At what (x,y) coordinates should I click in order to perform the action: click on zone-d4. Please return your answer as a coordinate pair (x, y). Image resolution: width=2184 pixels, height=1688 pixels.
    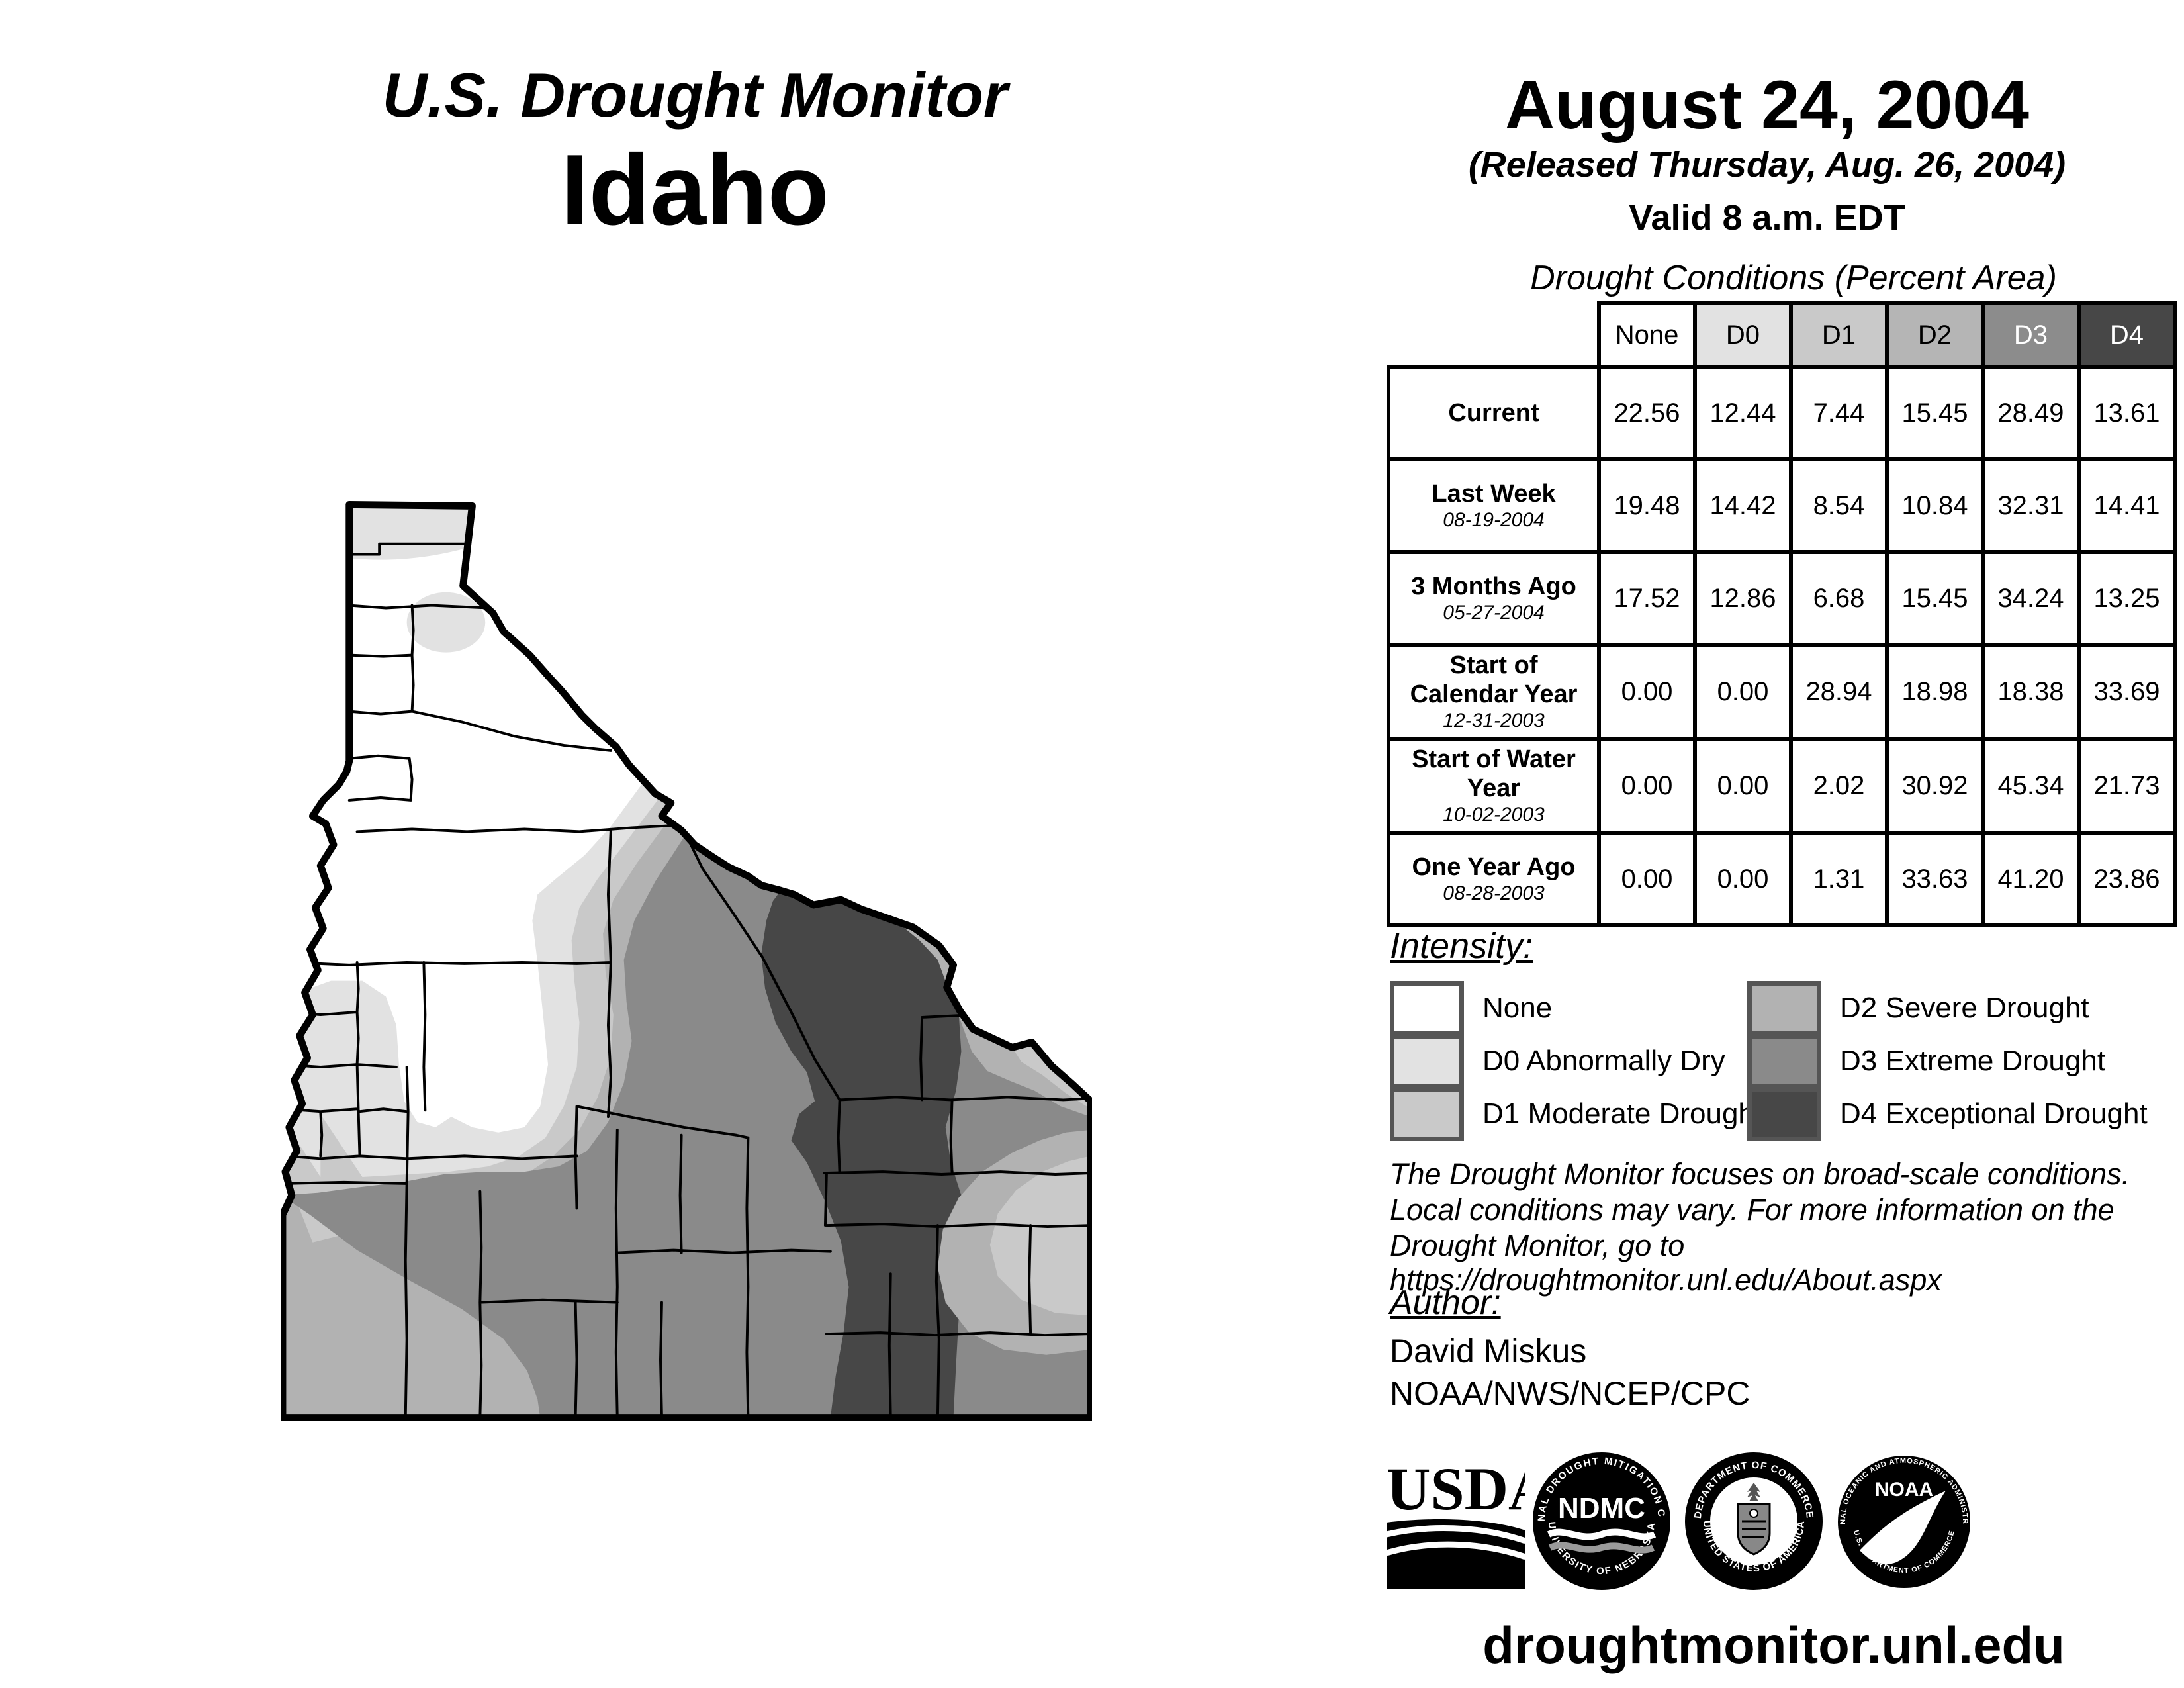
    Looking at the image, I should click on (864, 1154).